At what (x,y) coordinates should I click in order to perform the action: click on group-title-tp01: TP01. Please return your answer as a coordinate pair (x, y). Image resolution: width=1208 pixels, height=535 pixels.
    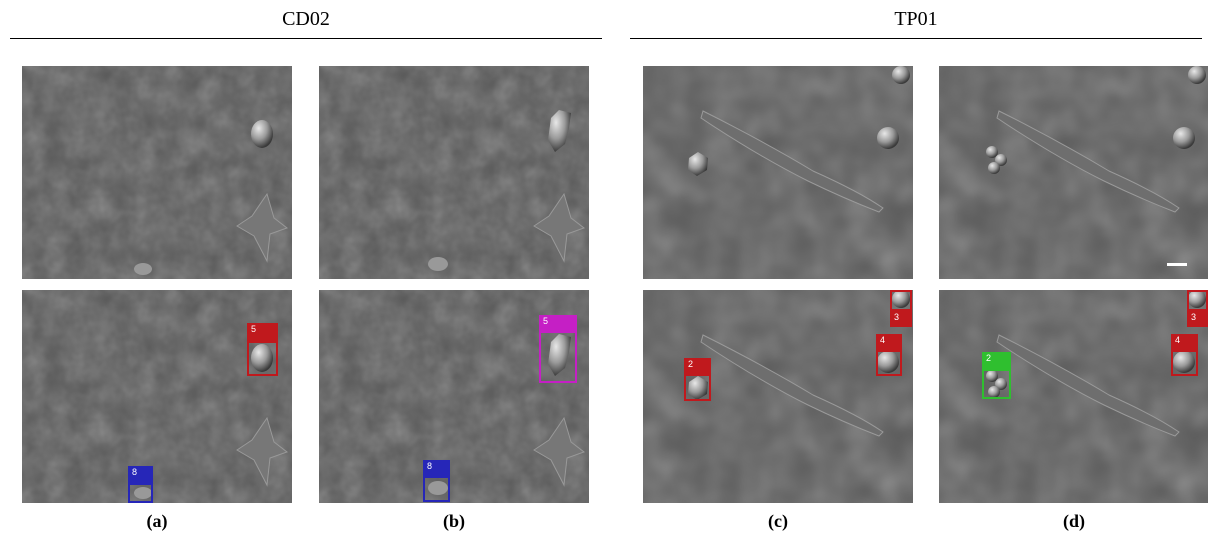
    Looking at the image, I should click on (916, 19).